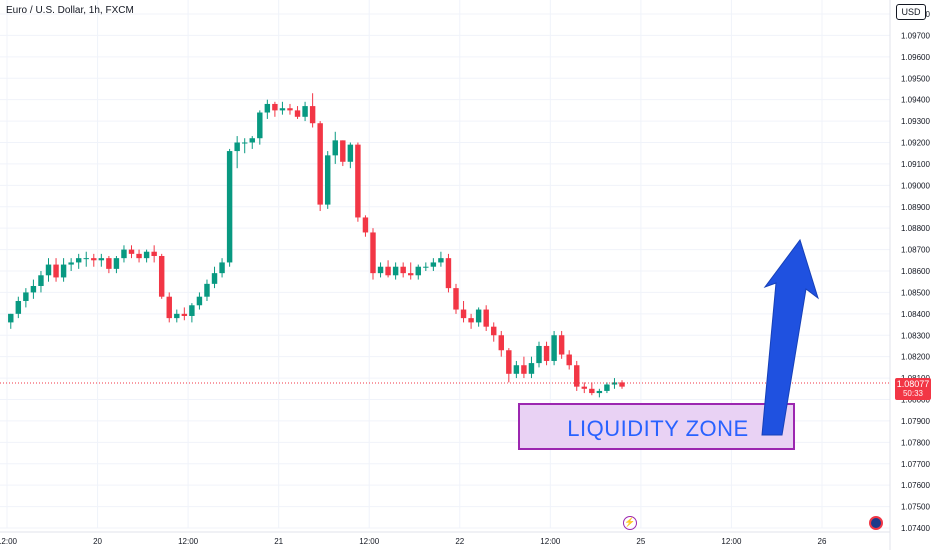  What do you see at coordinates (822, 541) in the screenshot?
I see `x-tick-label: 26` at bounding box center [822, 541].